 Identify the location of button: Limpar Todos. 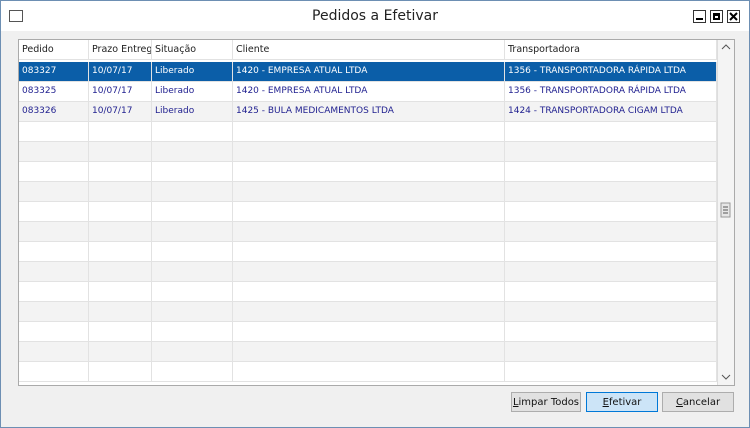
(546, 402).